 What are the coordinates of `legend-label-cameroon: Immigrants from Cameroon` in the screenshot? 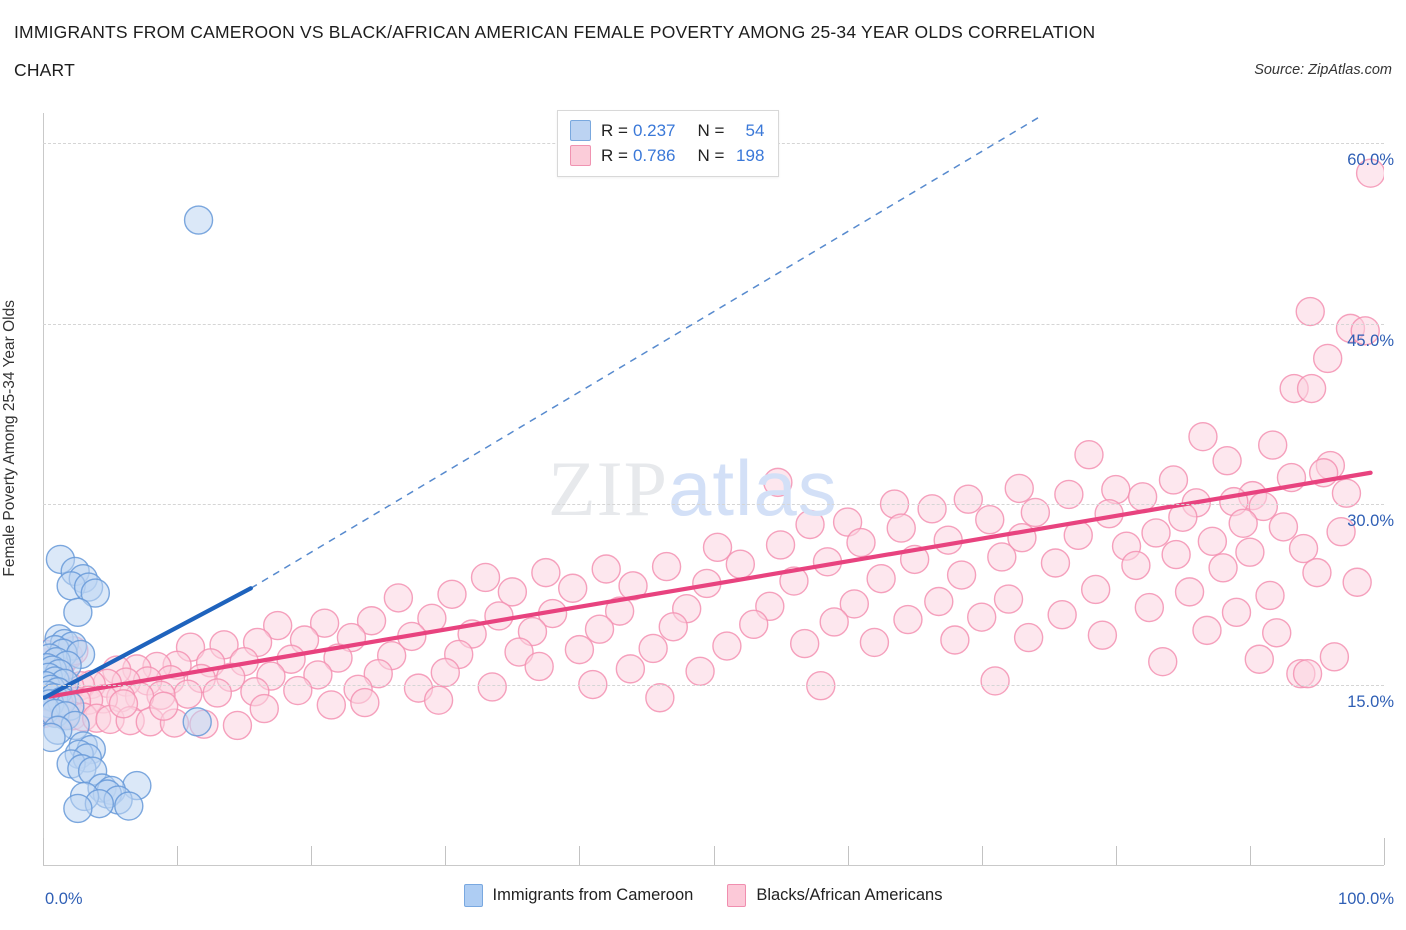 It's located at (593, 895).